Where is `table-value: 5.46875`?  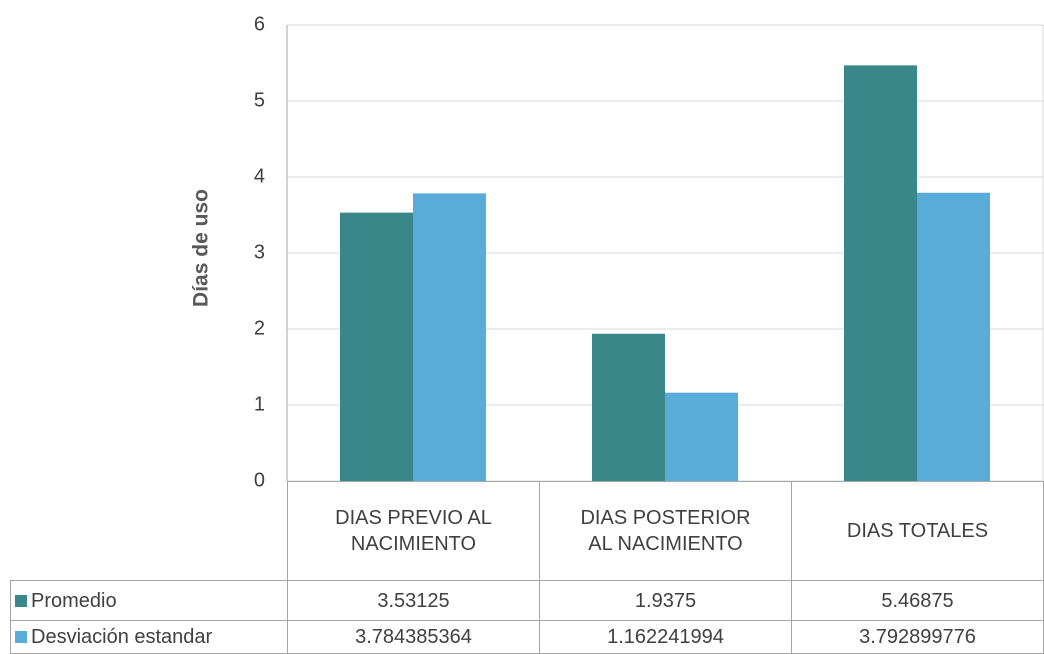
table-value: 5.46875 is located at coordinates (917, 600).